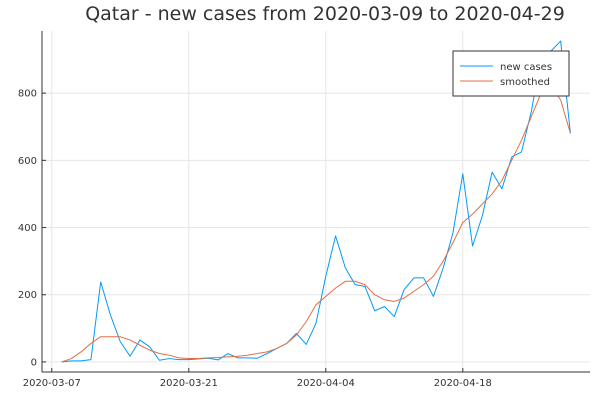 The height and width of the screenshot is (400, 600). I want to click on legend-label-new-cases: new cases, so click(526, 67).